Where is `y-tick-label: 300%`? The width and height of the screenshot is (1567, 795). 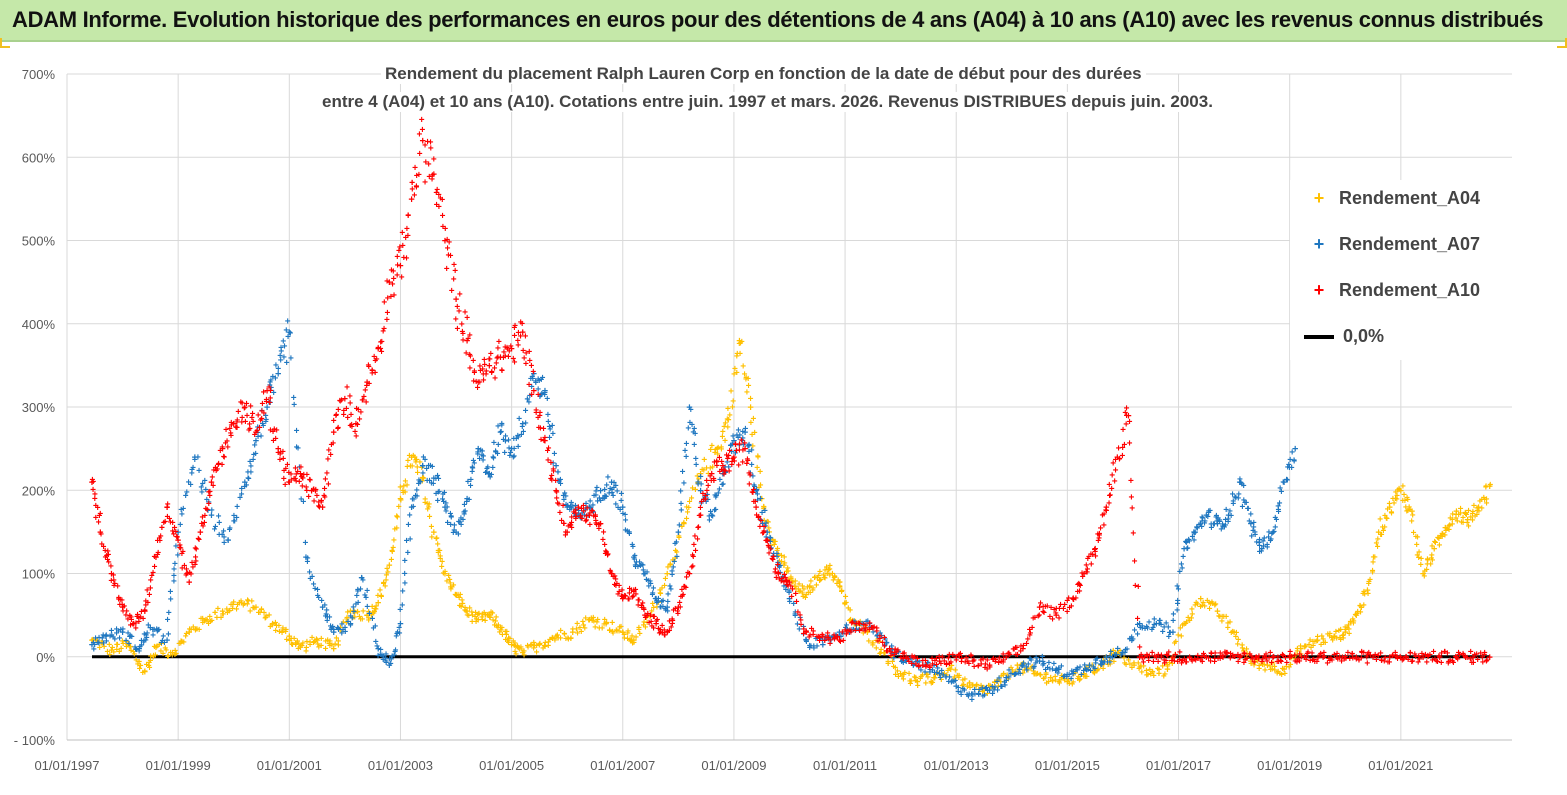 y-tick-label: 300% is located at coordinates (39, 407).